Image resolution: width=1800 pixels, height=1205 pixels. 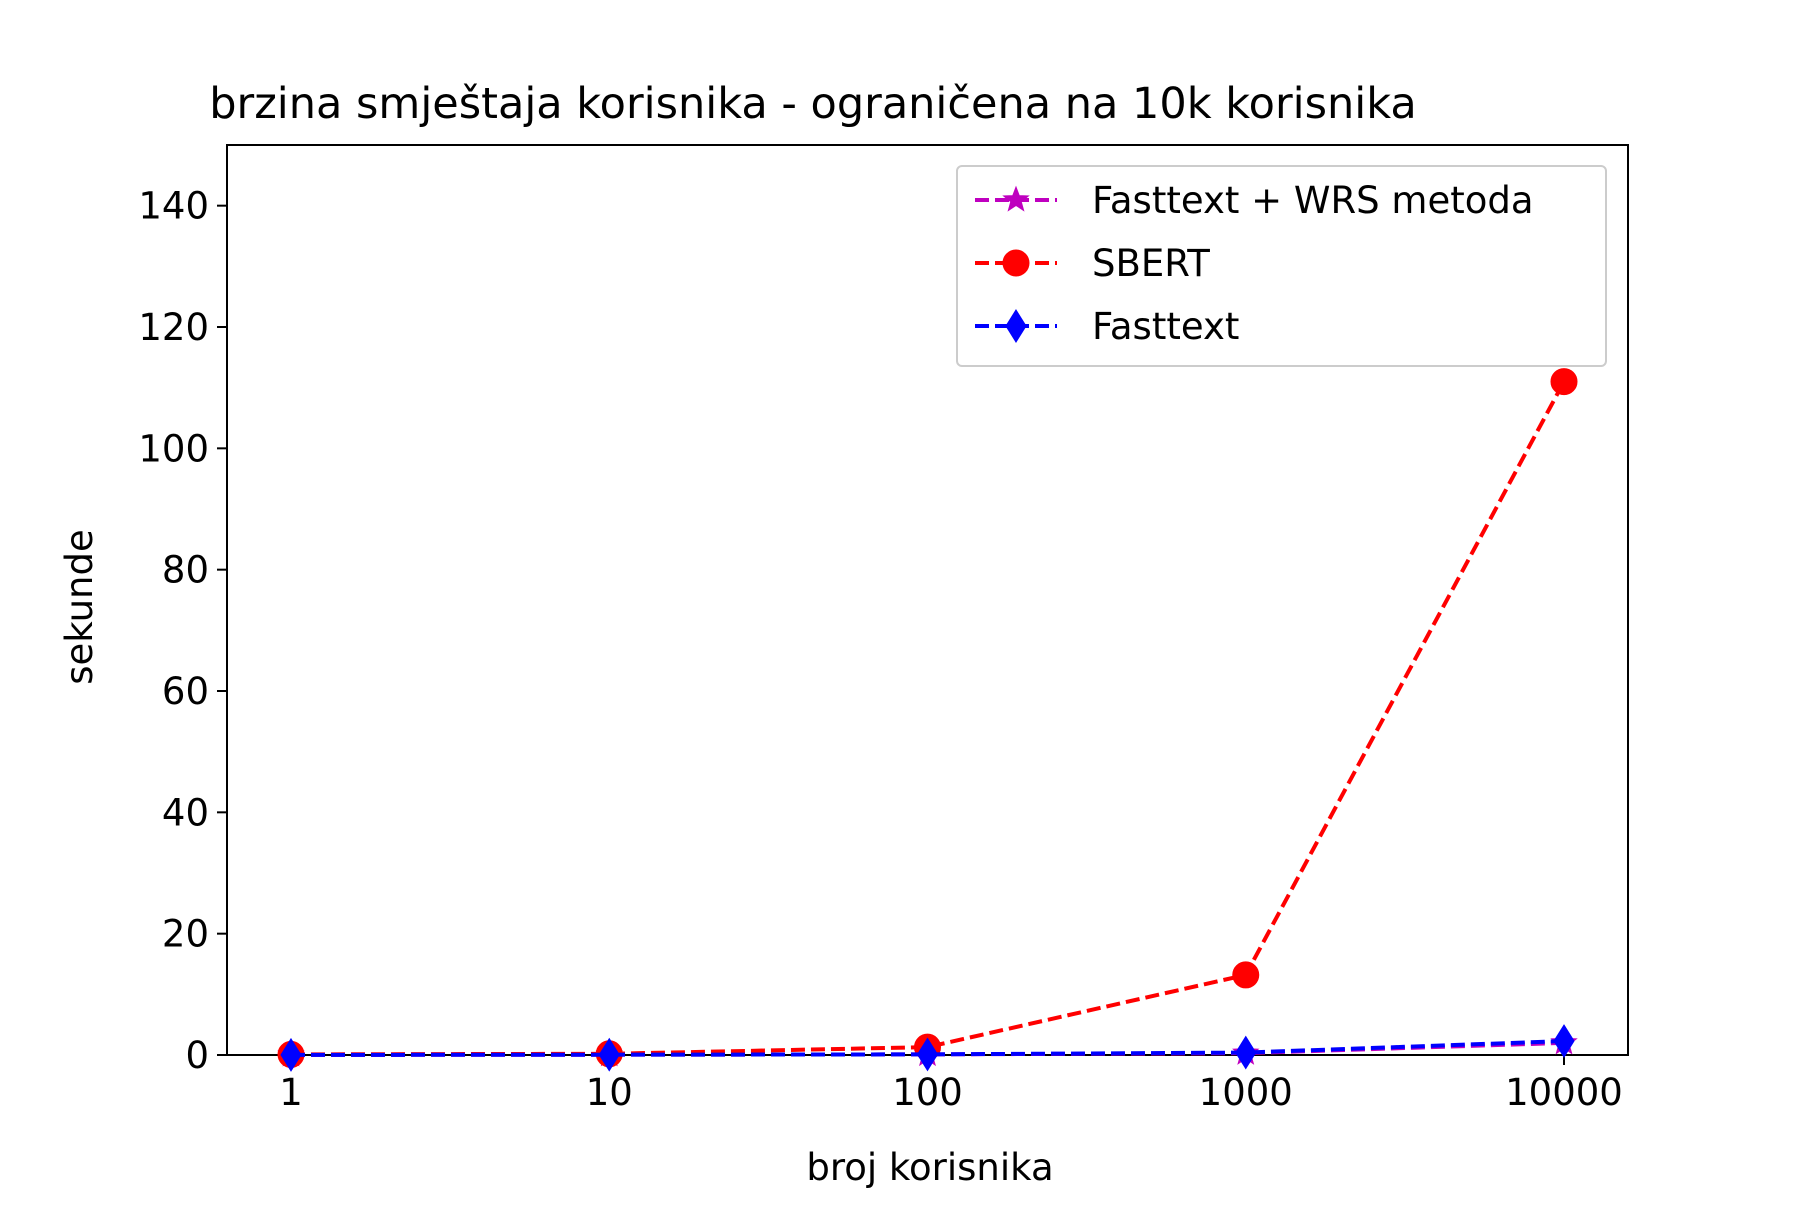 What do you see at coordinates (173, 327) in the screenshot?
I see `y-tick-label: 120` at bounding box center [173, 327].